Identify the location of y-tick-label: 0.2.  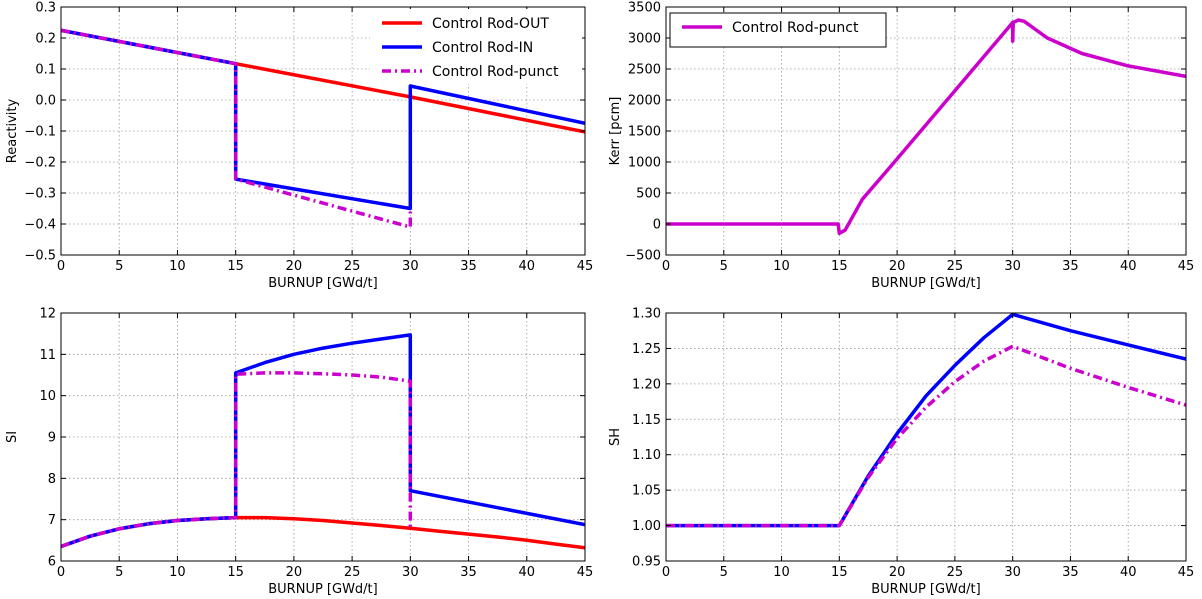
(45, 39).